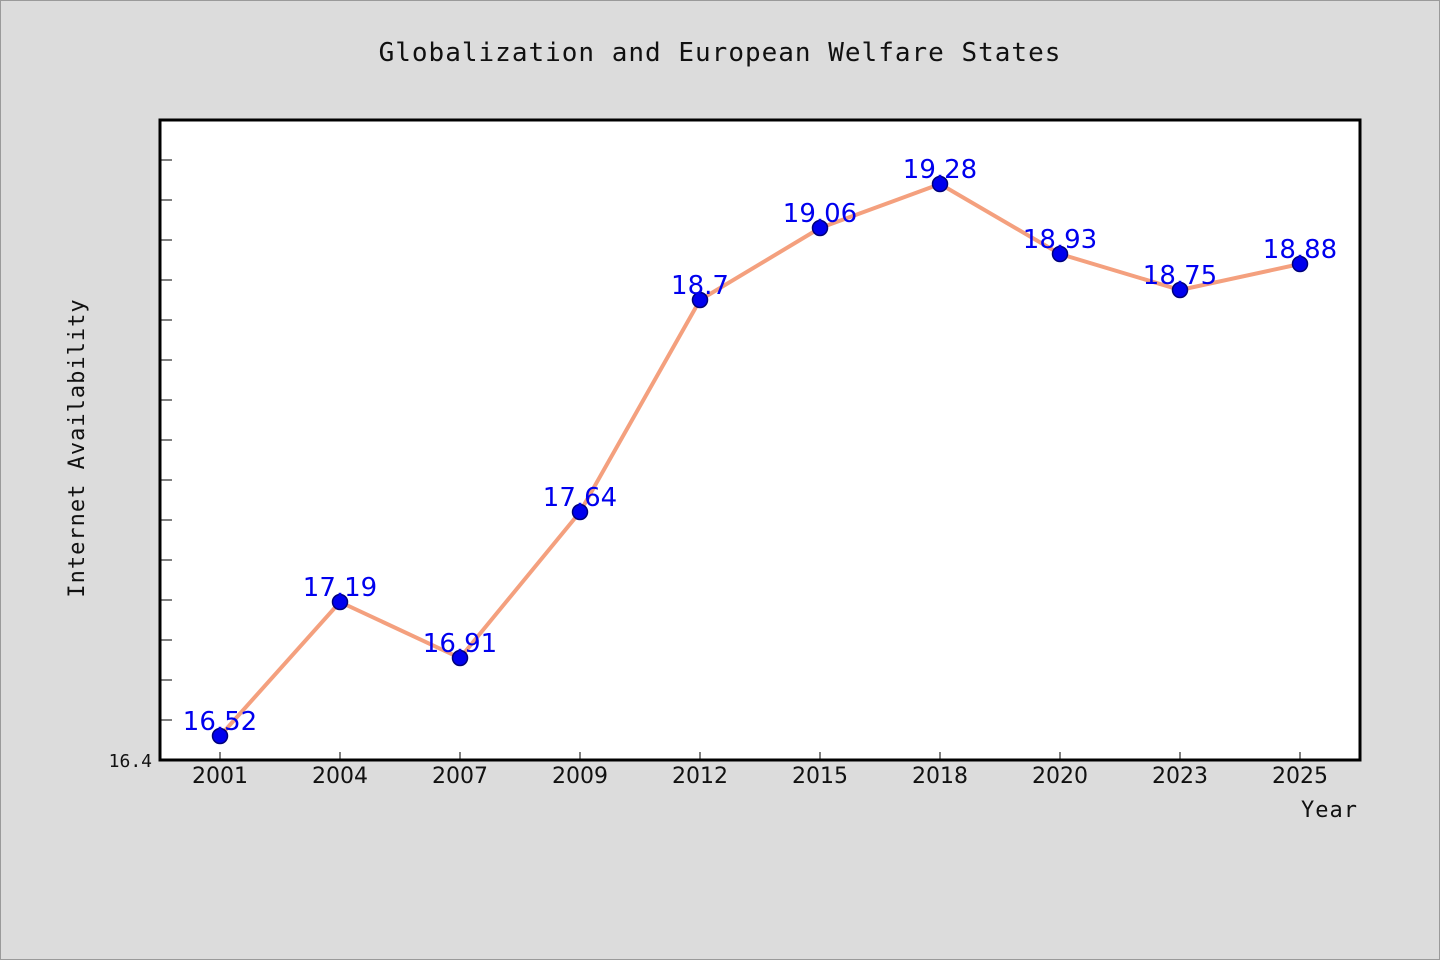 The image size is (1440, 960). Describe the element at coordinates (760, 776) in the screenshot. I see `x-tick-labels: 2001 2004 2007 2009 2012 2015 2018 2020 2023 2025` at that location.